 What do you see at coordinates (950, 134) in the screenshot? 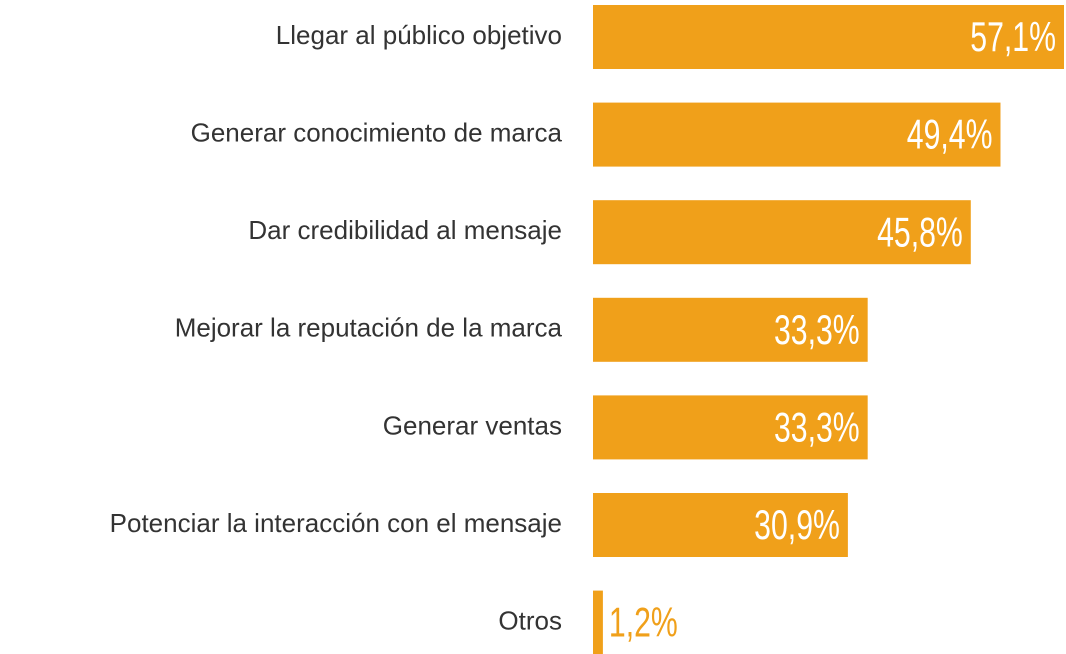
I see `value-label: 49,4%` at bounding box center [950, 134].